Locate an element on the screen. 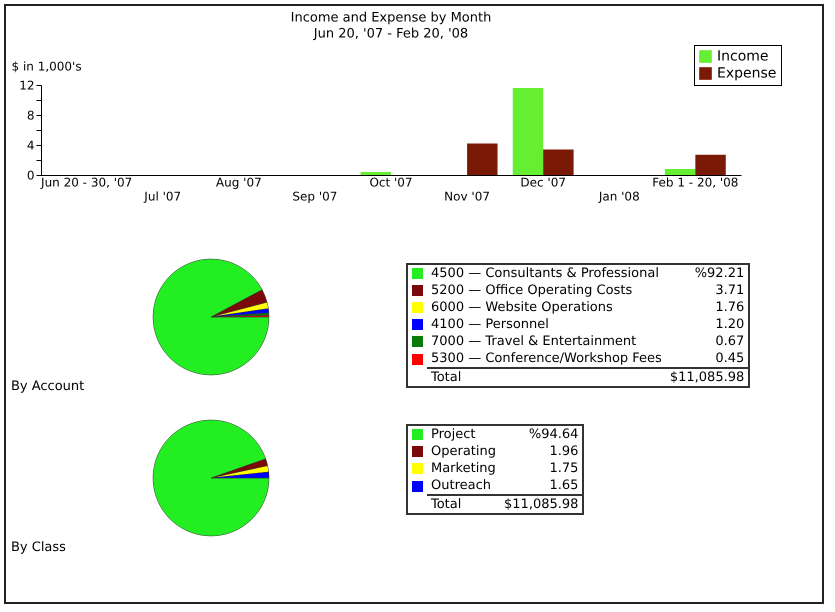  data-label: %92.21 is located at coordinates (720, 273).